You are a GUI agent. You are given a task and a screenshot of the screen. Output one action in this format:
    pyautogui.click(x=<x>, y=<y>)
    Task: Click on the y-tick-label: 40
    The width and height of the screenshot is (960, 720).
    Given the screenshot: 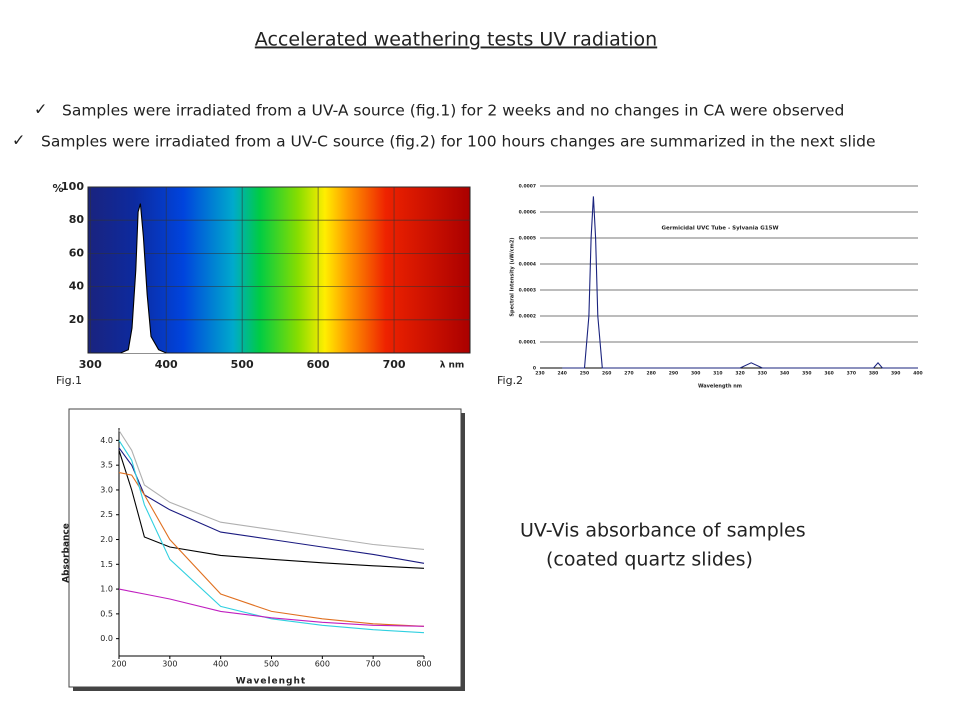 What is the action you would take?
    pyautogui.click(x=77, y=286)
    